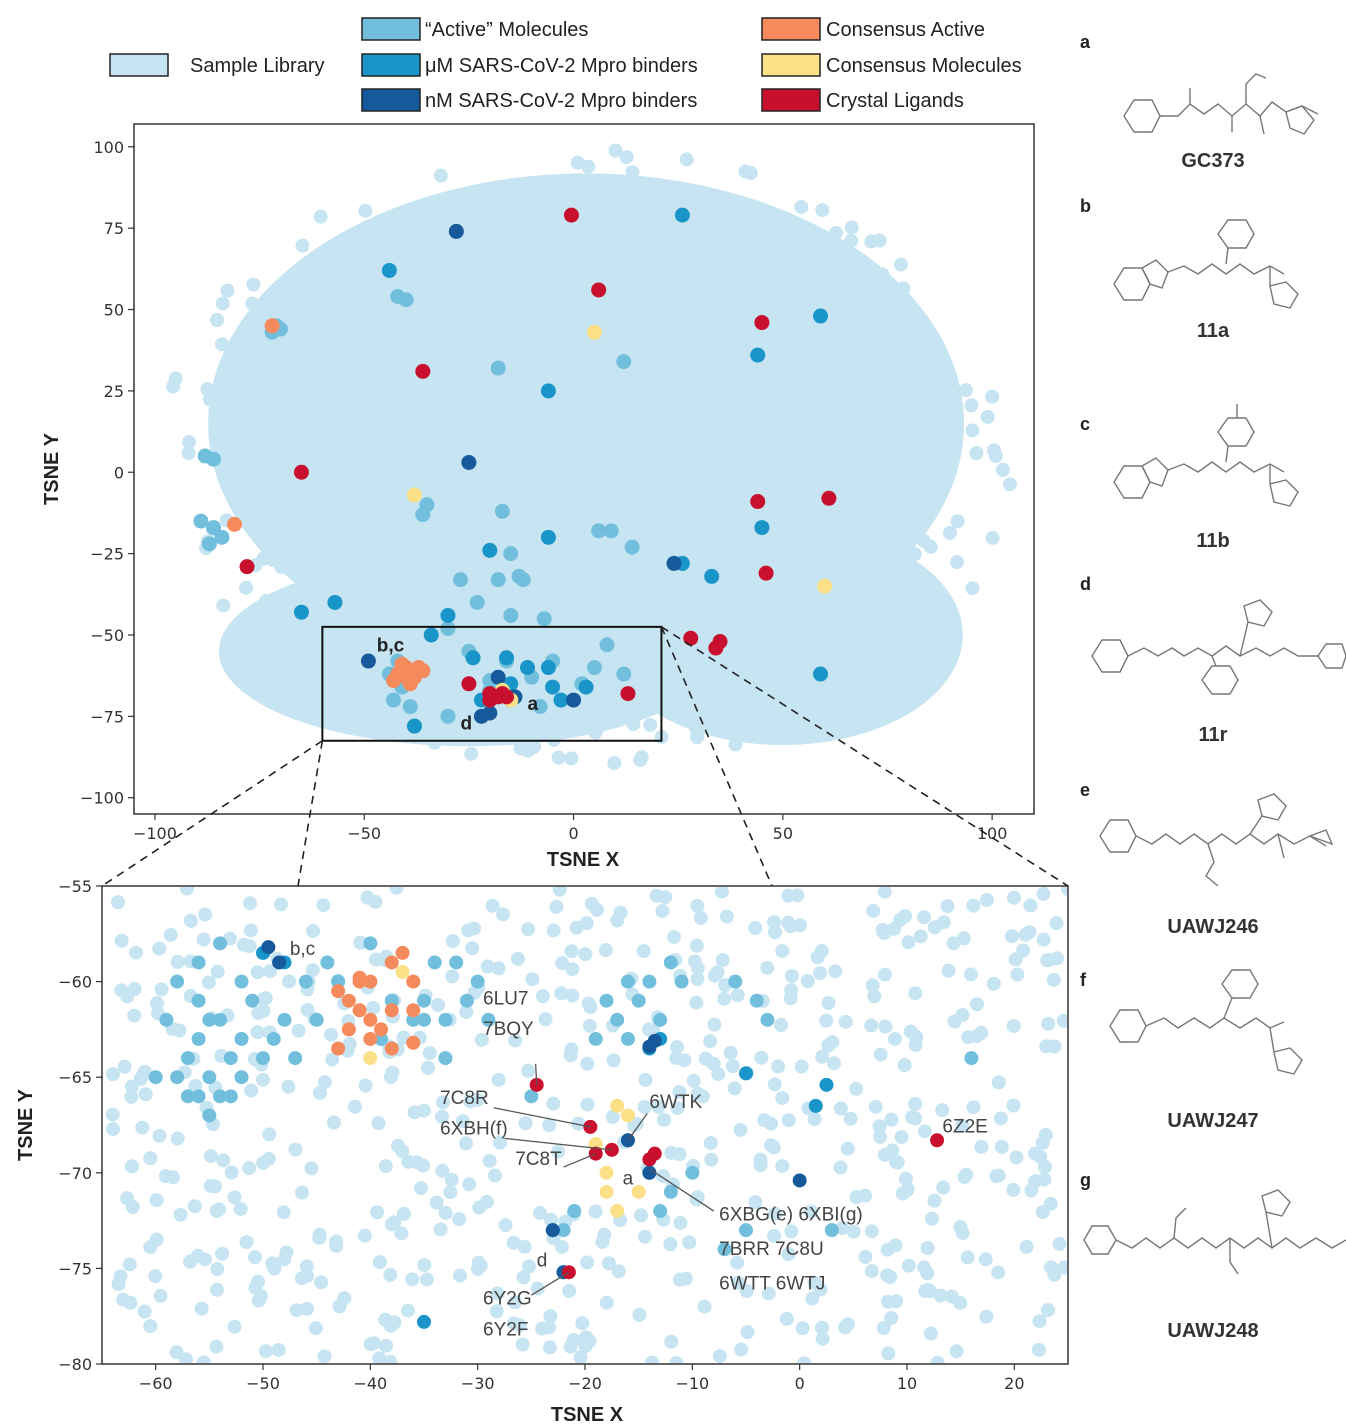 The image size is (1346, 1425). I want to click on legend-swatch-cons-active, so click(791, 29).